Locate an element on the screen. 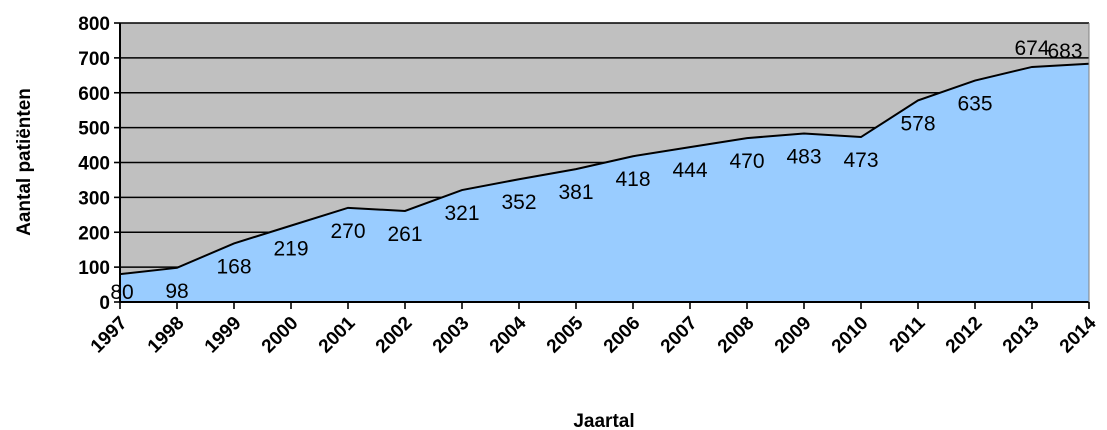 This screenshot has height=430, width=1107. x-tick-label: 2009 is located at coordinates (793, 335).